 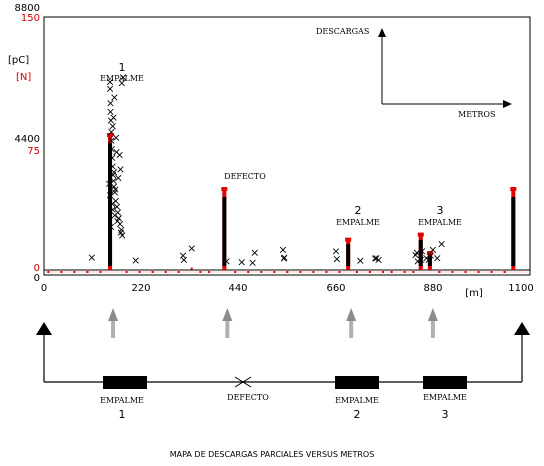 I want to click on y-tick-pc-mid: 4400, so click(x=27, y=139).